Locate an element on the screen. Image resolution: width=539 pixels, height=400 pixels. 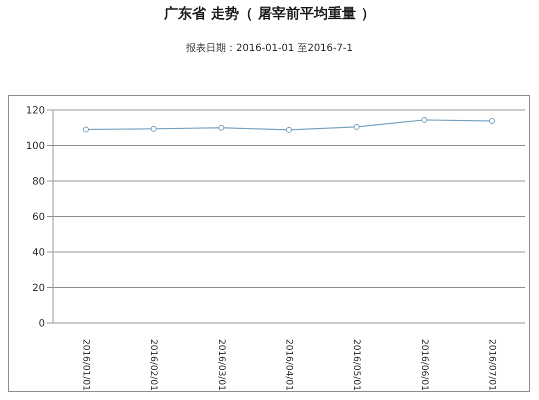
x-tick-label: 2016/07/01 is located at coordinates (491, 365).